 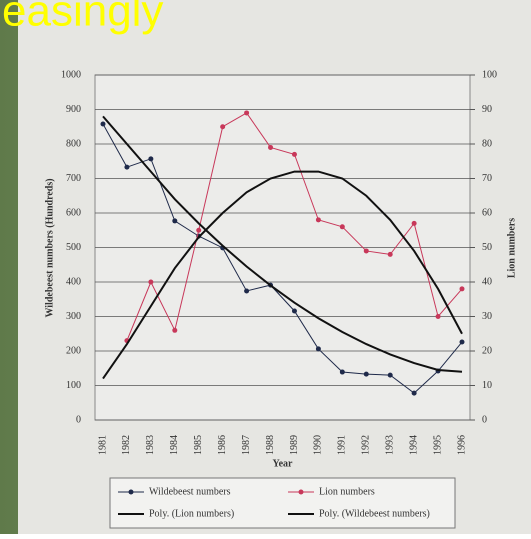 I want to click on legend-label: Wildebeest numbers, so click(x=190, y=491).